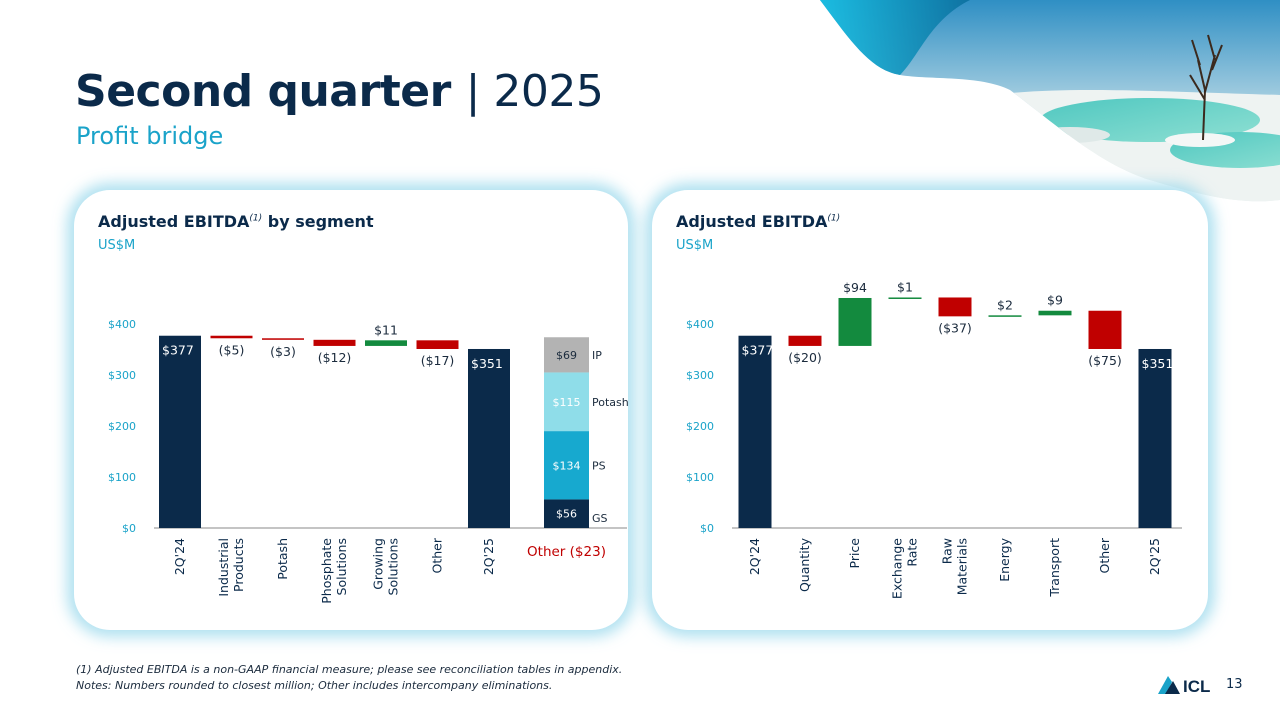  Describe the element at coordinates (955, 327) in the screenshot. I see `data-label-raw-materials: ($37)` at that location.